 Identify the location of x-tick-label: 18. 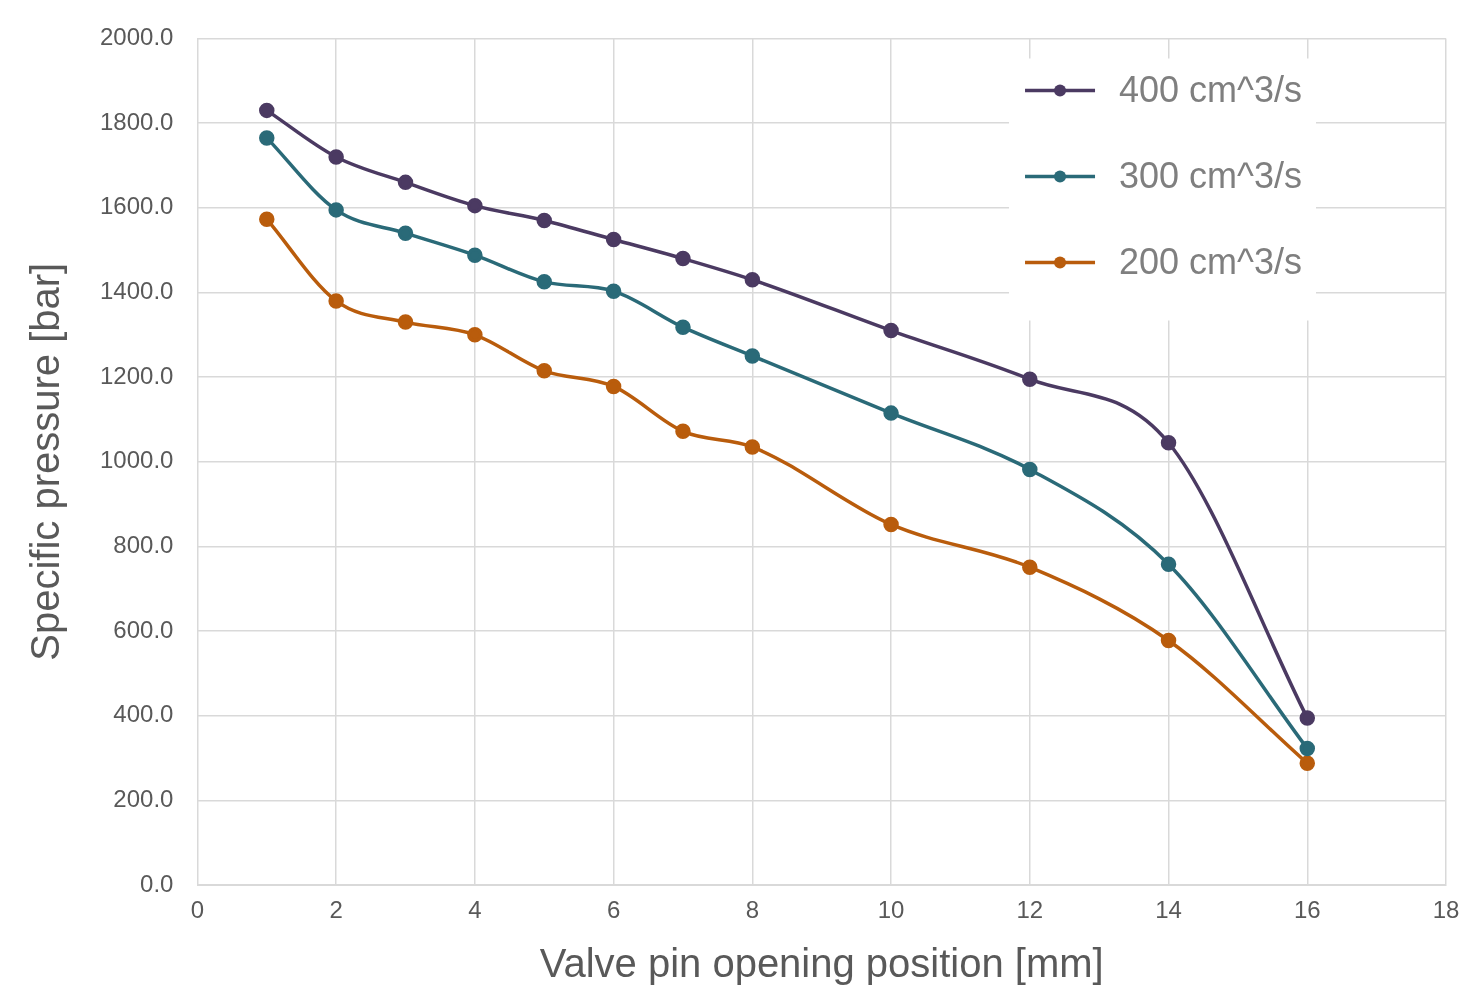
(1446, 910).